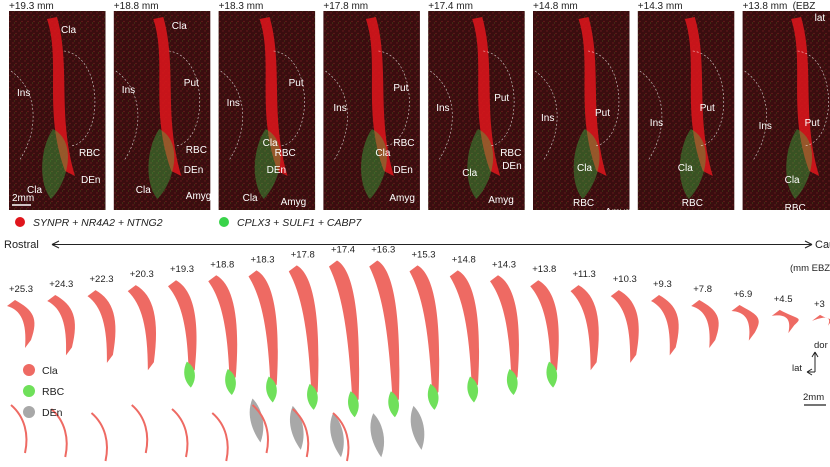 Image resolution: width=830 pixels, height=467 pixels. What do you see at coordinates (582, 109) in the screenshot?
I see `panel-6: +14.8 mm Put Ins Cla RBC Amyg` at bounding box center [582, 109].